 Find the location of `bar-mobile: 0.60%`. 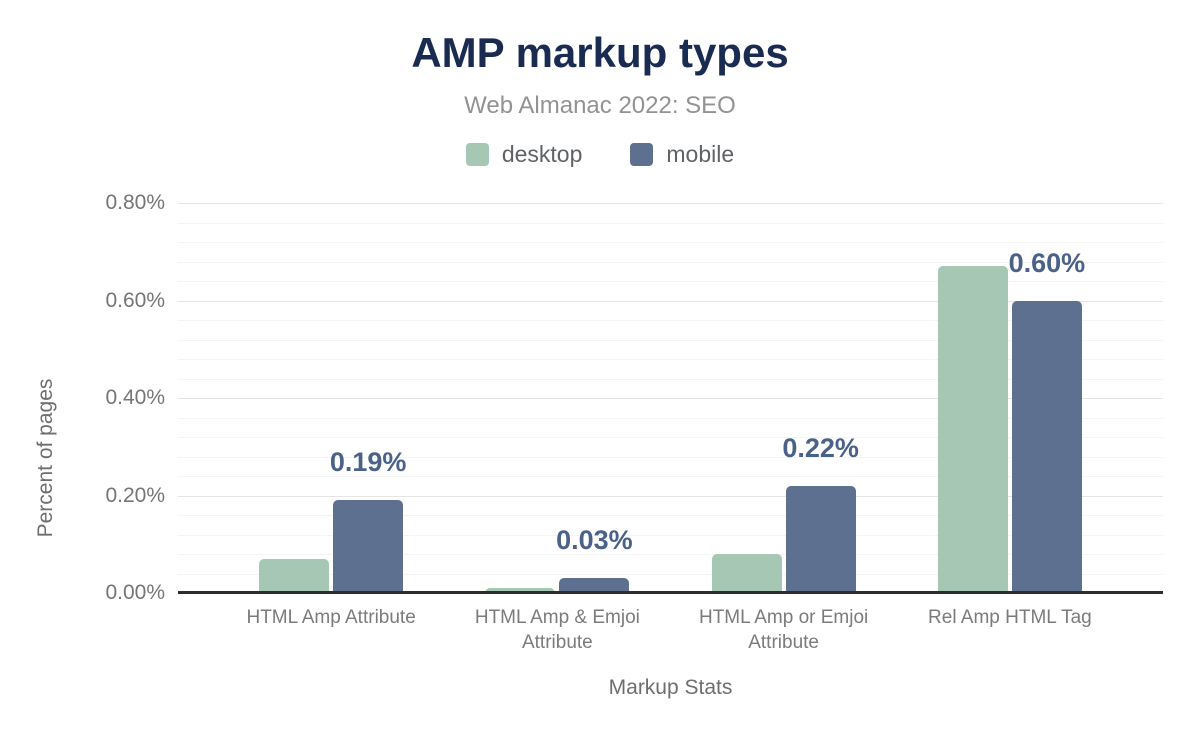

bar-mobile: 0.60% is located at coordinates (1047, 420).